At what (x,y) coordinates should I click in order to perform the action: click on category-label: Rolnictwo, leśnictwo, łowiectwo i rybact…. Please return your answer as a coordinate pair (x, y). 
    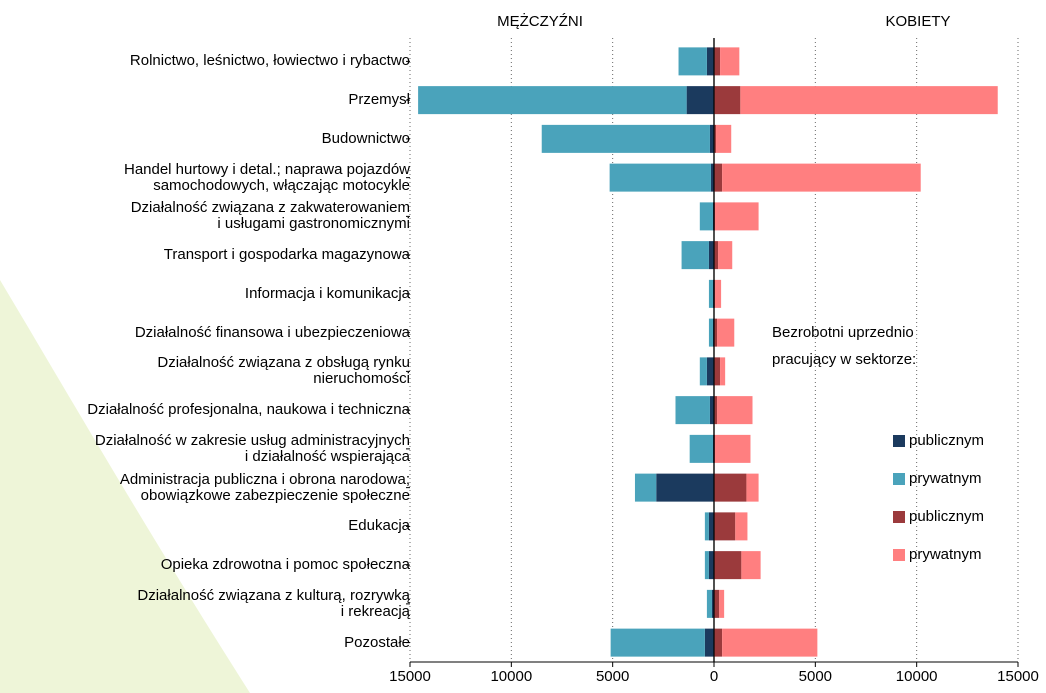
    Looking at the image, I should click on (269, 61).